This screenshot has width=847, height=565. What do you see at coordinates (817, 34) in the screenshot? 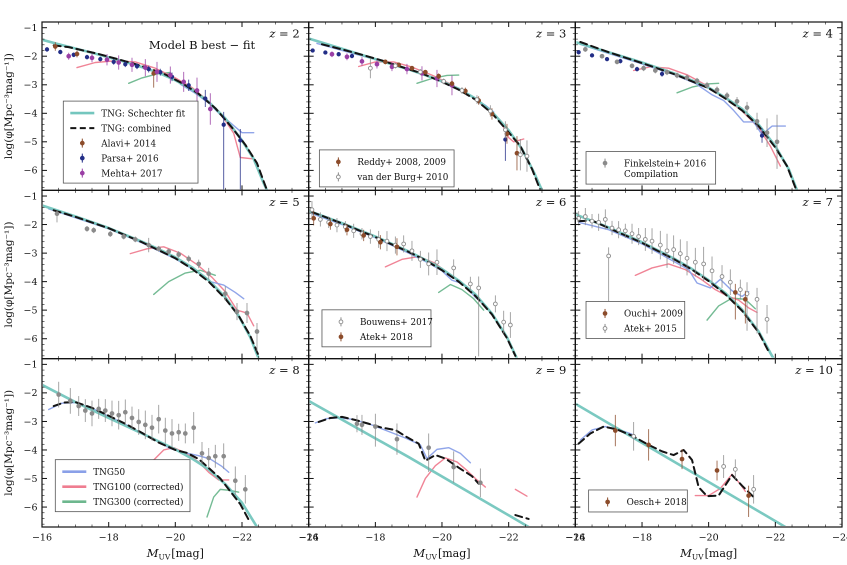
I see `panel-redshift-label: z = 4` at bounding box center [817, 34].